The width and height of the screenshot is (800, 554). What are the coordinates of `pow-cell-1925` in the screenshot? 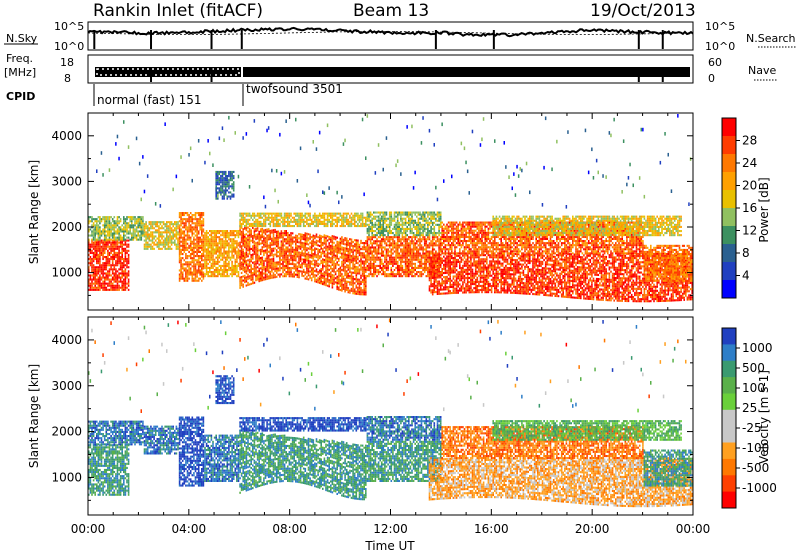 It's located at (230, 274).